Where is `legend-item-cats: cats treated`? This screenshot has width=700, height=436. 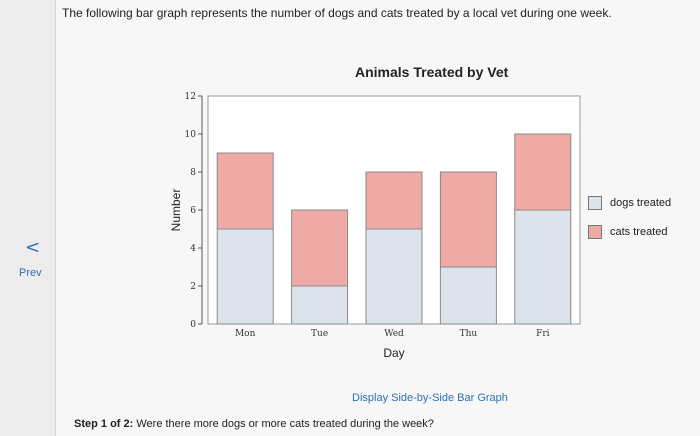
legend-item-cats: cats treated is located at coordinates (629, 232).